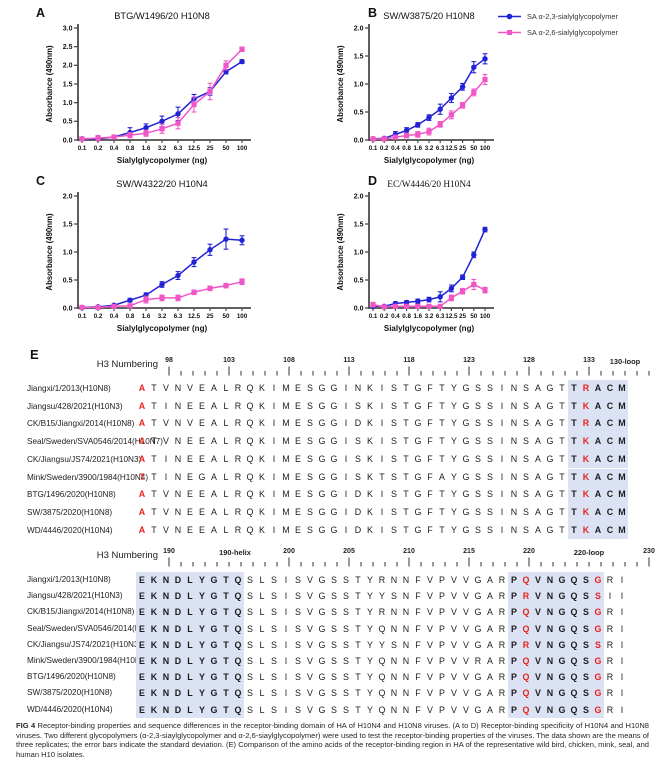 This screenshot has width=664, height=773. I want to click on strain-name: BTG/1496/2020(H10N8), so click(71, 495).